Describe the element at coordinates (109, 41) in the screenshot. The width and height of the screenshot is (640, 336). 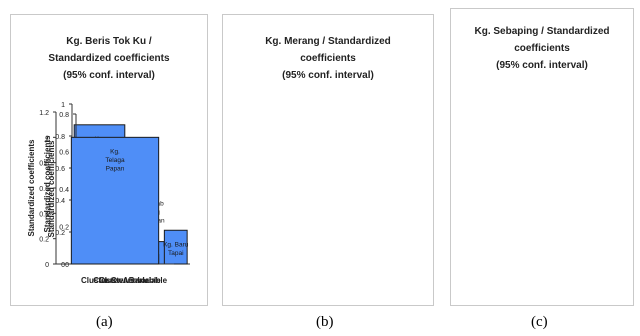
I see `panel-a-title-line-1: Kg. Beris Tok Ku /` at that location.